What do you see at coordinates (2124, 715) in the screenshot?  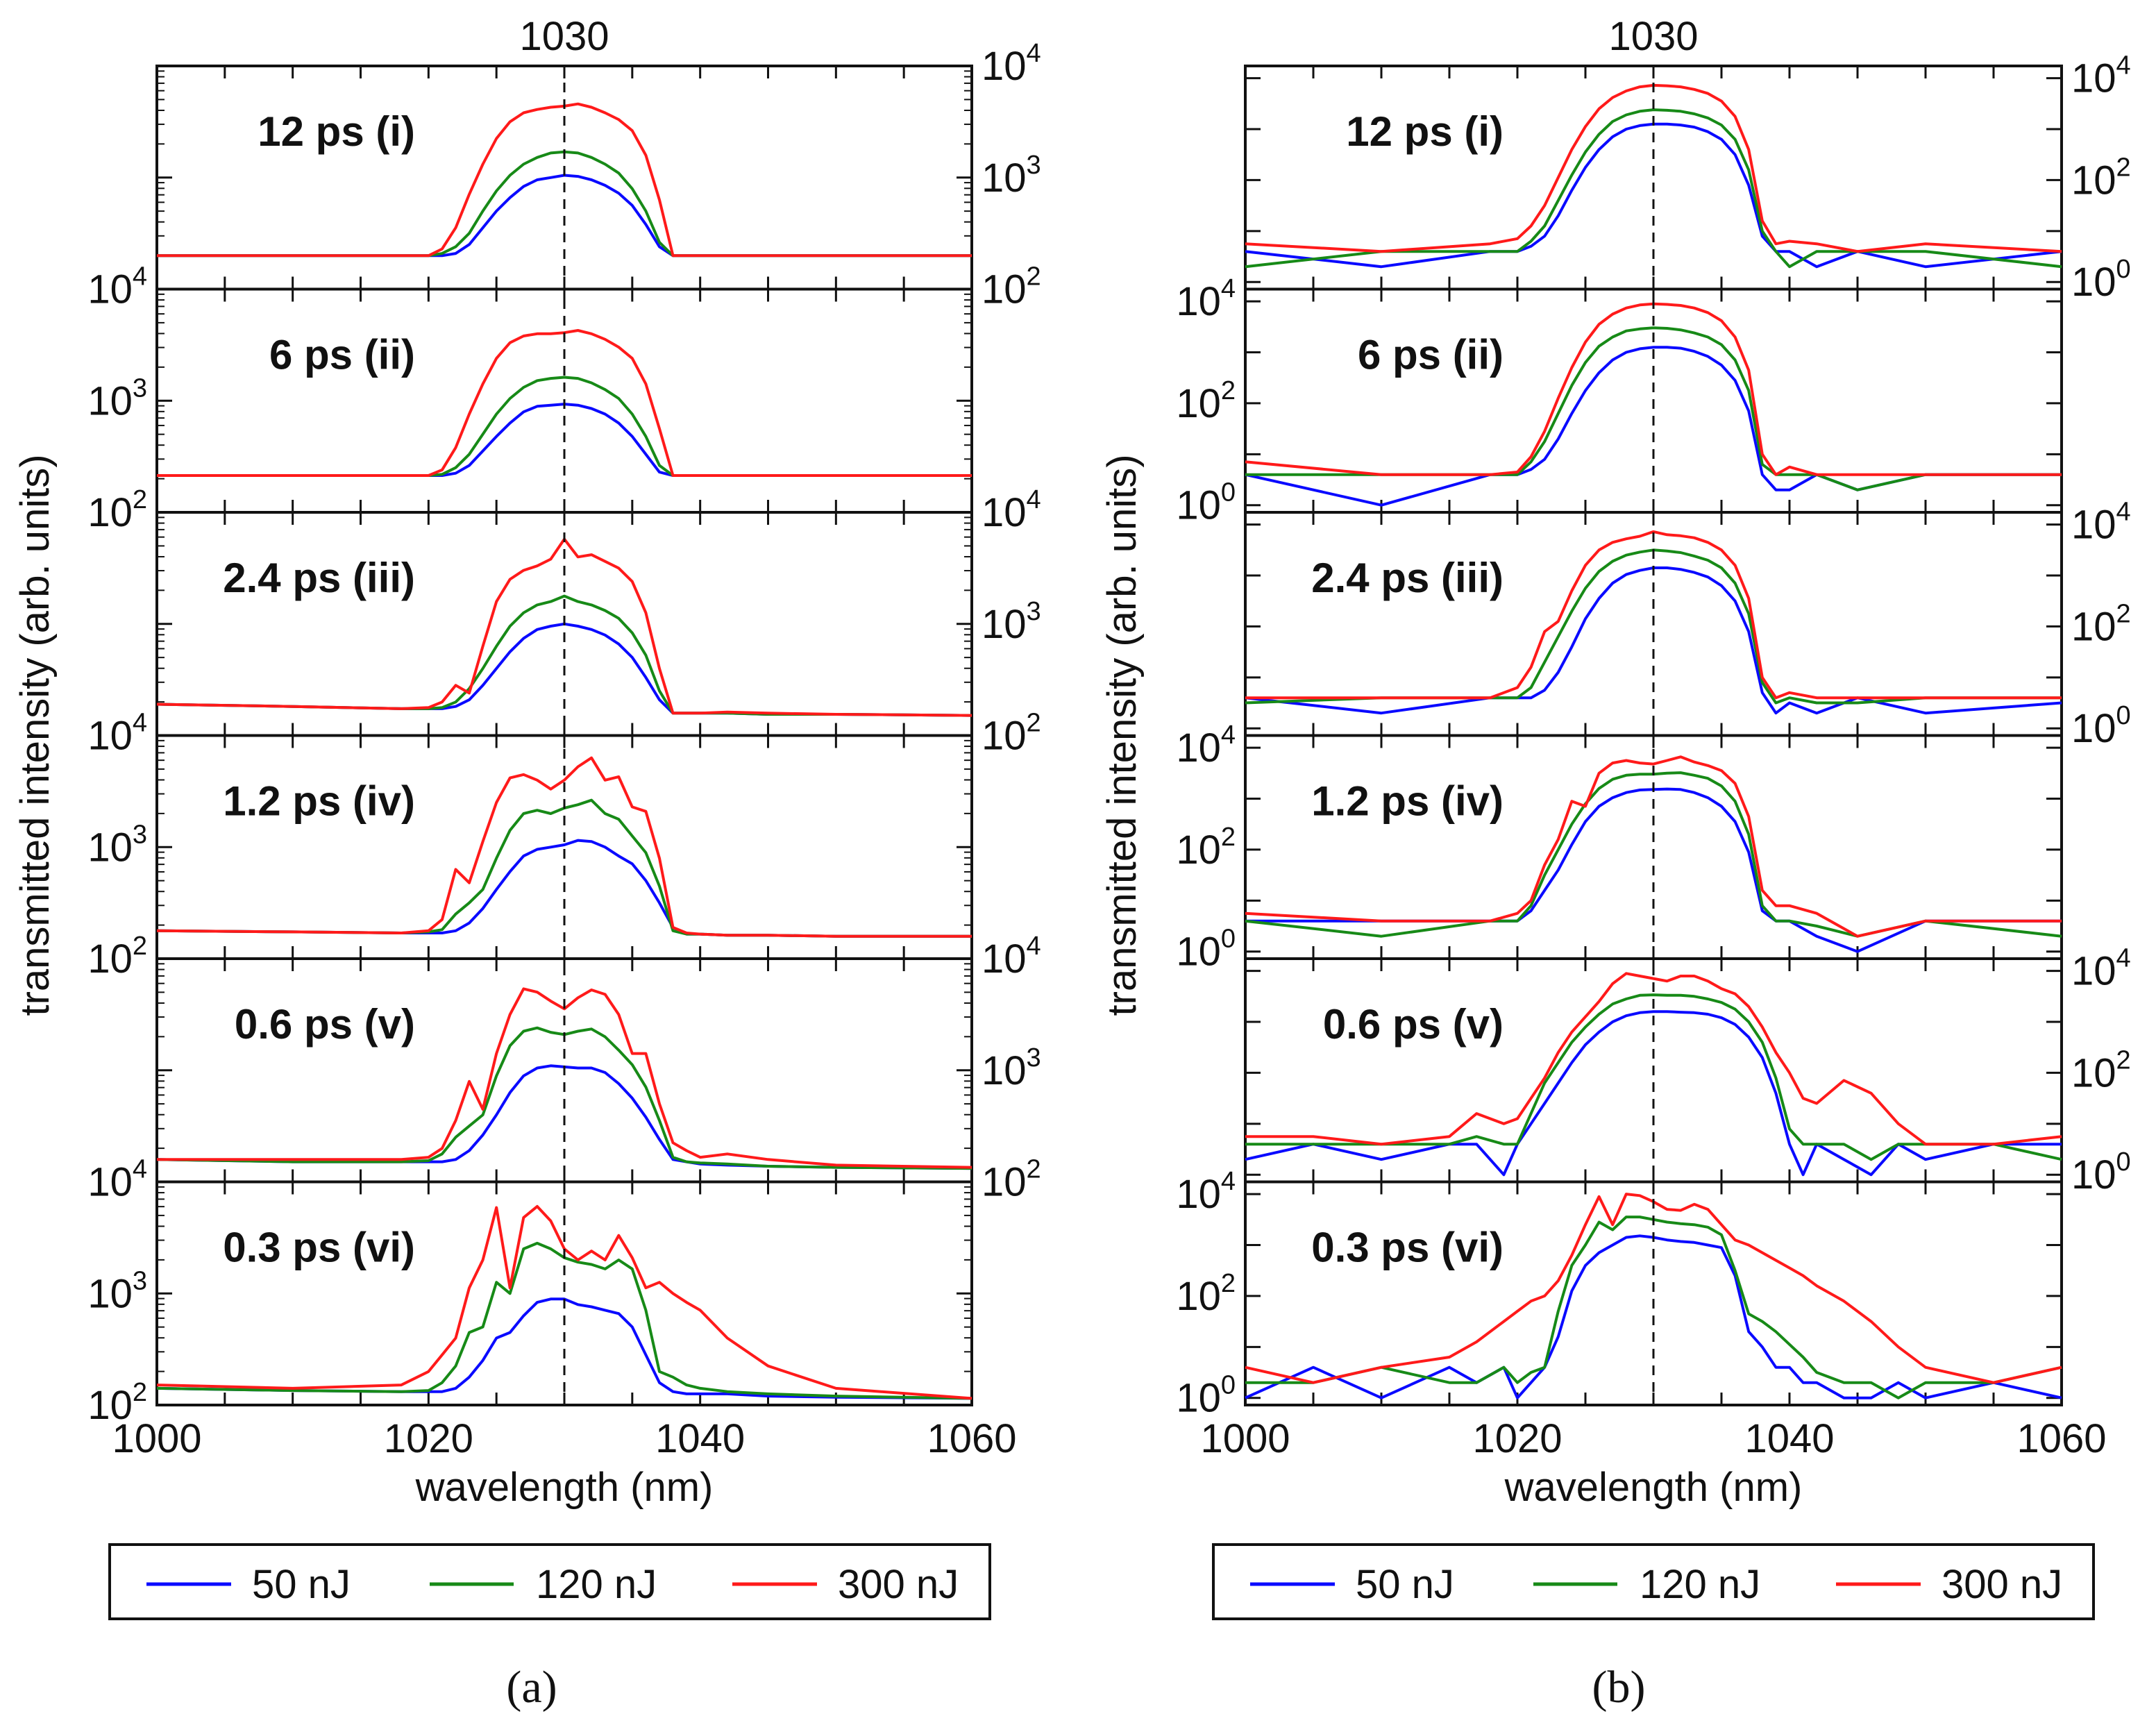 I see `y-tick-label-exponent: 0` at bounding box center [2124, 715].